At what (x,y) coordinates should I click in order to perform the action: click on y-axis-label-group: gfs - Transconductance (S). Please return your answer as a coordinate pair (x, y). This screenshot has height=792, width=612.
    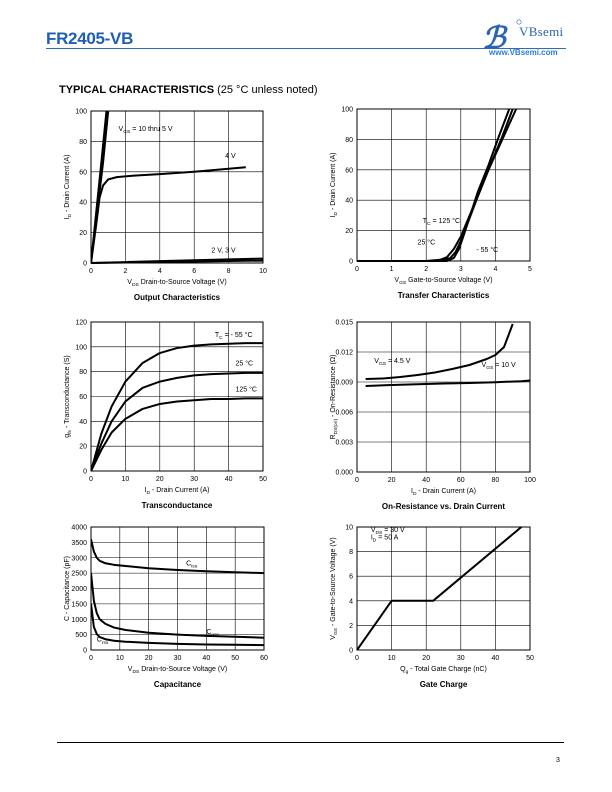
    Looking at the image, I should click on (68, 396).